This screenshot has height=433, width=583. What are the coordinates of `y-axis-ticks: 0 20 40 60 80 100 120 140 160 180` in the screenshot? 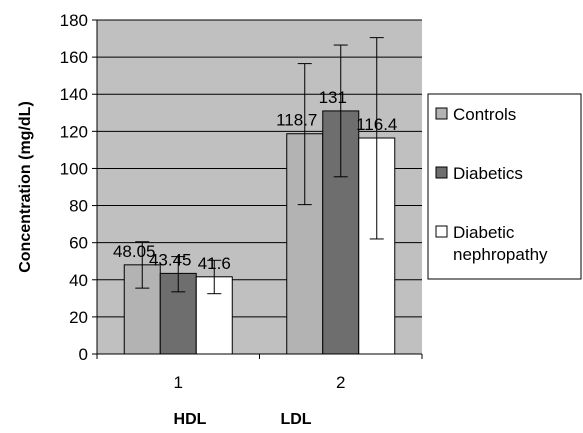 It's located at (78, 187).